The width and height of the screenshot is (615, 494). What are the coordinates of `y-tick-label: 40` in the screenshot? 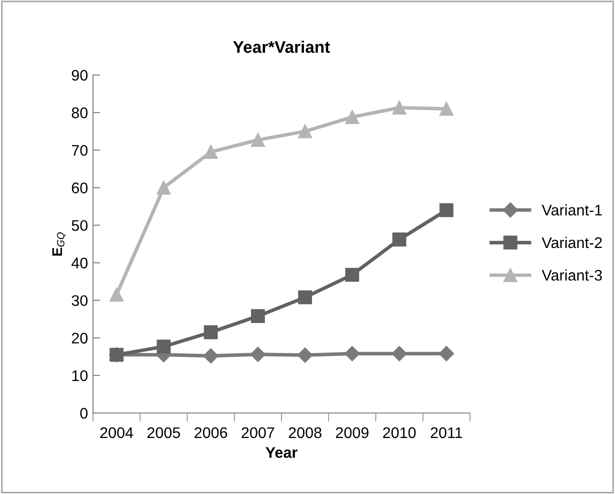 It's located at (80, 263).